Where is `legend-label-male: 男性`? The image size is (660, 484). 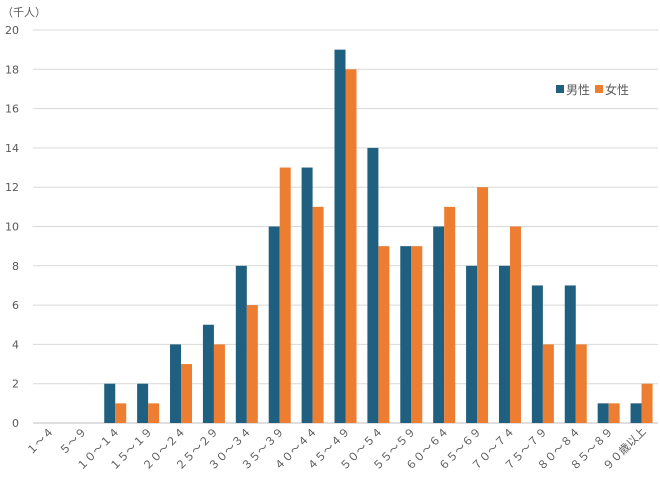
legend-label-male: 男性 is located at coordinates (578, 90).